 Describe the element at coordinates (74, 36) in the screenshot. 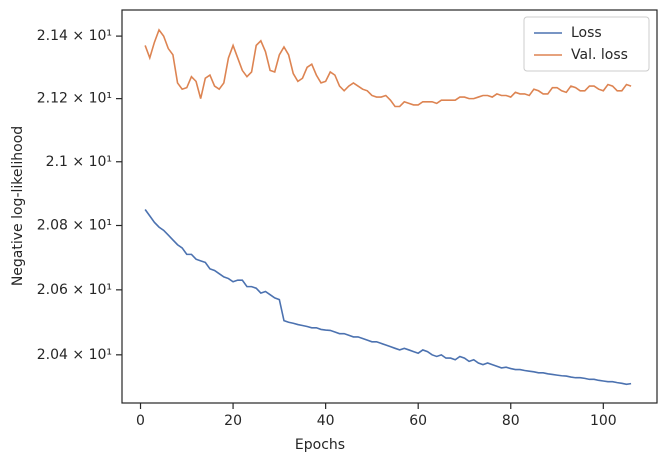

I see `y-tick-label: 2.14 × 10¹` at that location.